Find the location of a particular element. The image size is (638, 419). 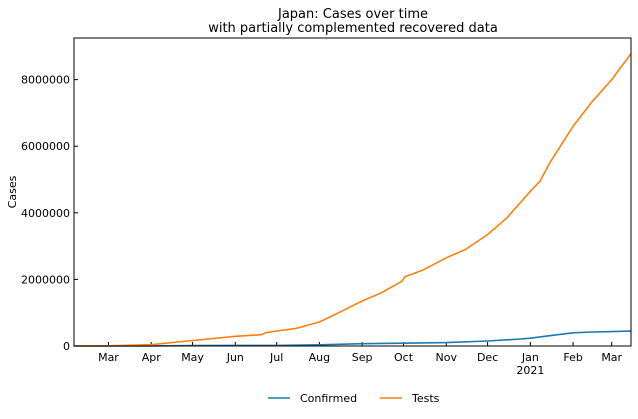

x-tick-label: May is located at coordinates (192, 357).